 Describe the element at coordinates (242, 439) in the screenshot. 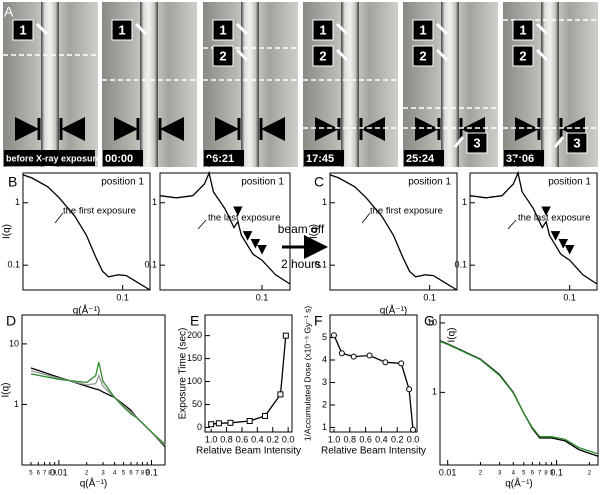

I see `x-tick-label: 0.6` at that location.